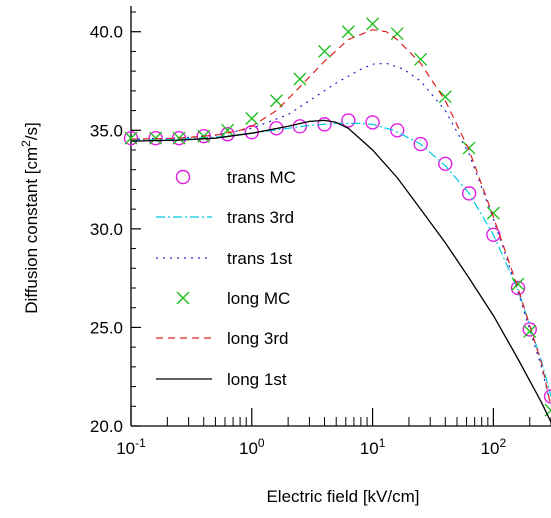 This screenshot has height=518, width=551. What do you see at coordinates (261, 177) in the screenshot?
I see `legend-label: trans MC` at bounding box center [261, 177].